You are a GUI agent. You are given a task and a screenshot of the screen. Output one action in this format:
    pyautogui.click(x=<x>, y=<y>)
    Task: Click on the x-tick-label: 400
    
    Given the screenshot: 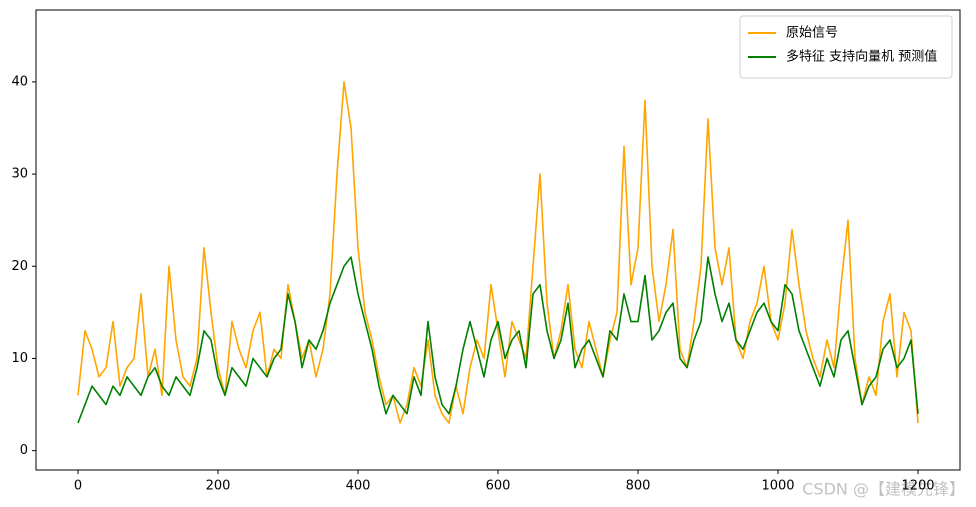 What is the action you would take?
    pyautogui.click(x=358, y=486)
    